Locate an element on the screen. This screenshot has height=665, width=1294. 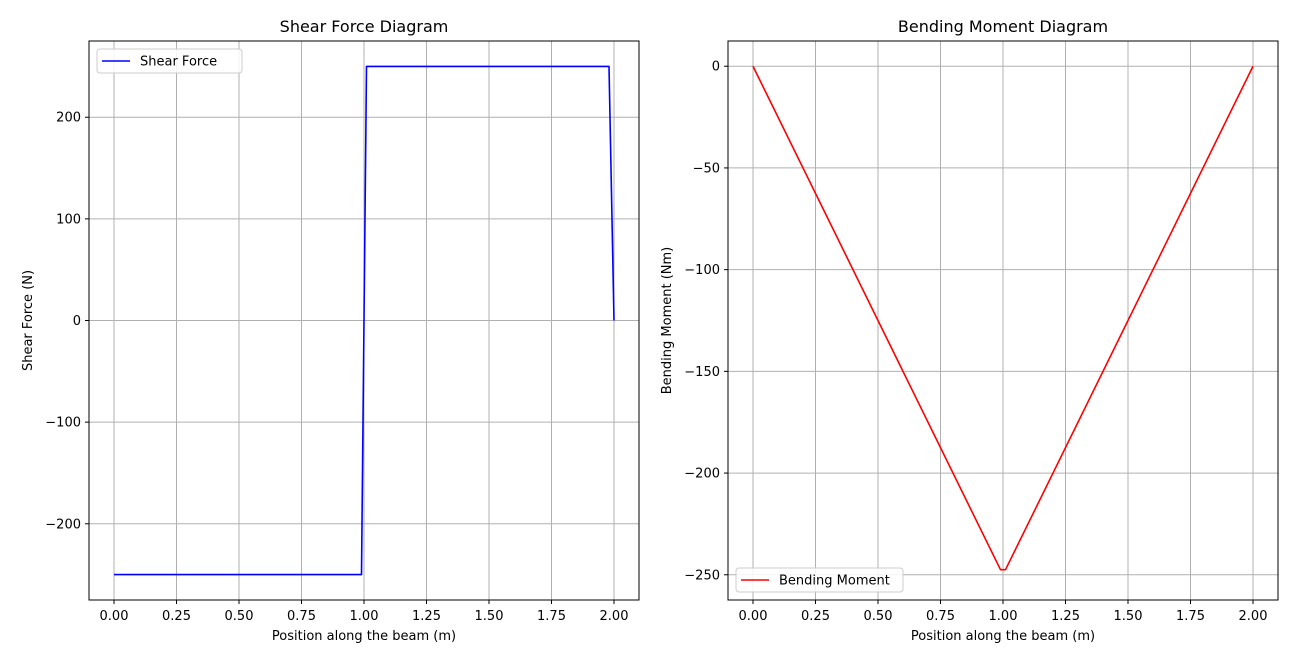
y-tick-label: −250 is located at coordinates (702, 575).